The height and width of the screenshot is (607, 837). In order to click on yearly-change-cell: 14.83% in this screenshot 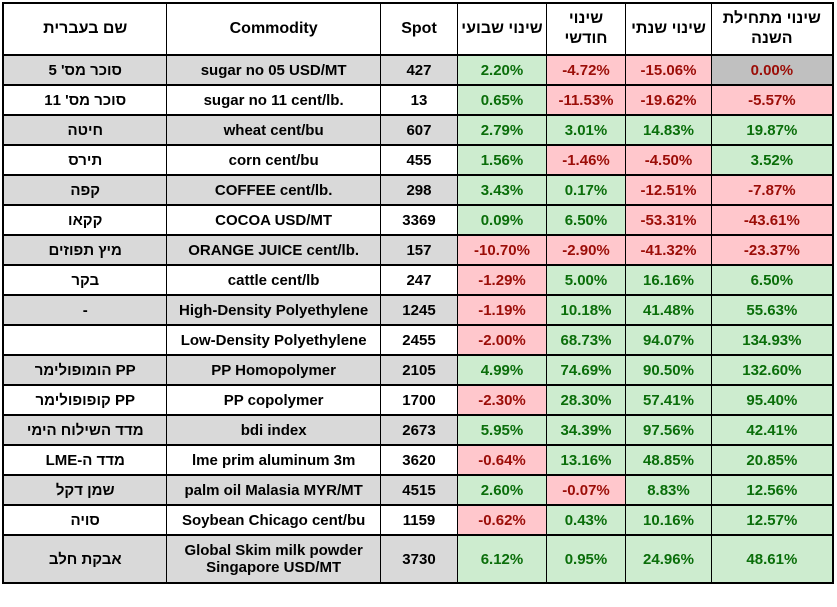, I will do `click(668, 130)`.